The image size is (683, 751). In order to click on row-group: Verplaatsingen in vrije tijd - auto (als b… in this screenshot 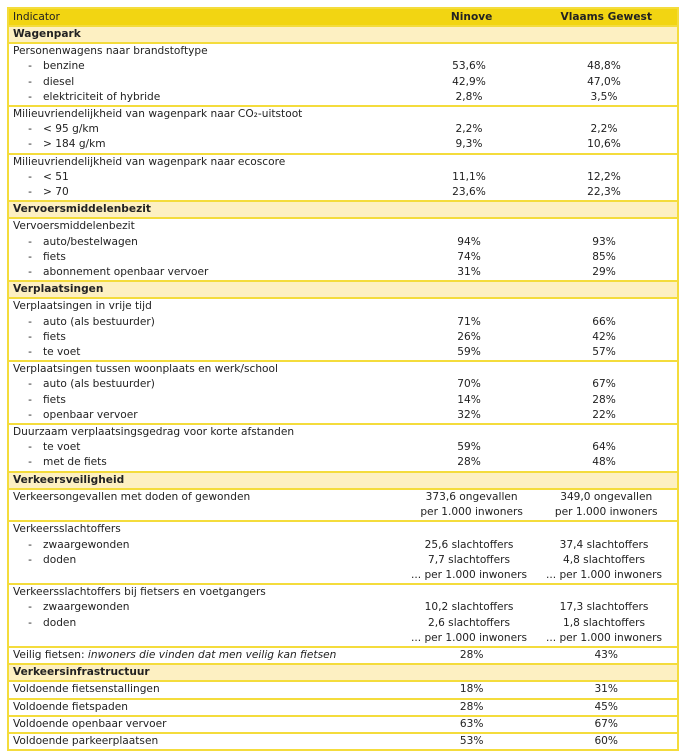, I will do `click(343, 328)`.